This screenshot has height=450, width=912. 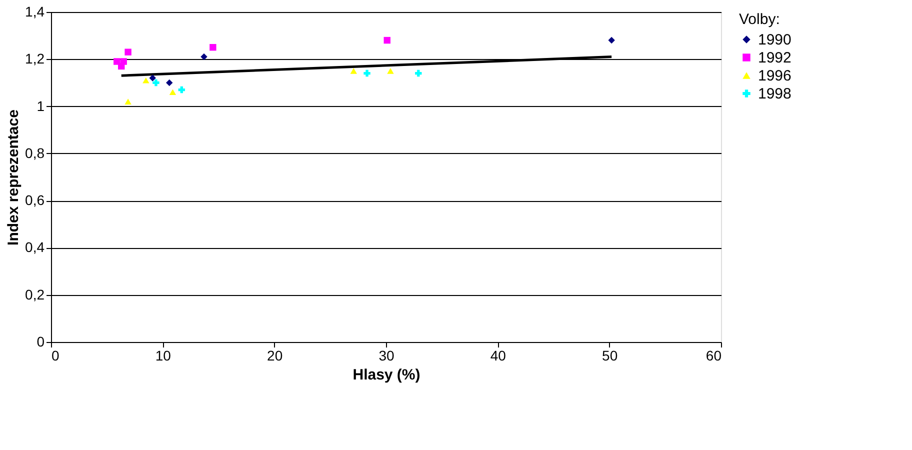 I want to click on x-tick-label: 40, so click(x=498, y=356).